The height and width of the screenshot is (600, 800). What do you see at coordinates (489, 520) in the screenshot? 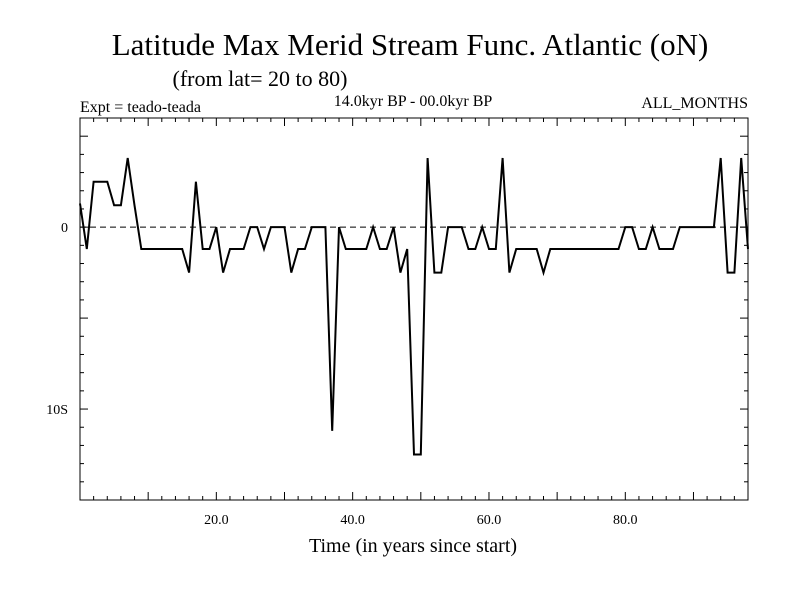
I see `x-tick-label: 60.0` at bounding box center [489, 520].